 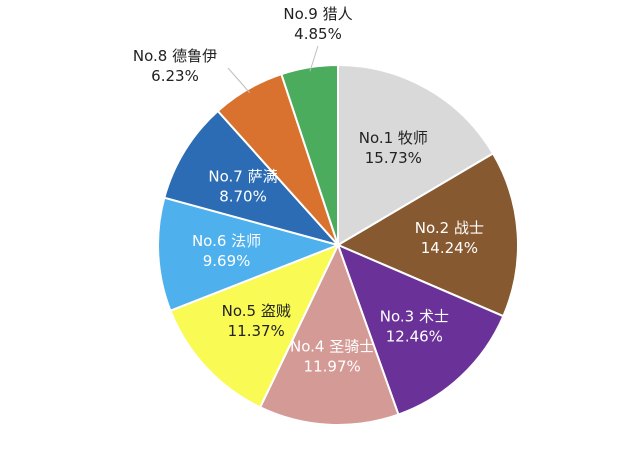 I want to click on slice-name-label: No.1 牧师, so click(x=393, y=138).